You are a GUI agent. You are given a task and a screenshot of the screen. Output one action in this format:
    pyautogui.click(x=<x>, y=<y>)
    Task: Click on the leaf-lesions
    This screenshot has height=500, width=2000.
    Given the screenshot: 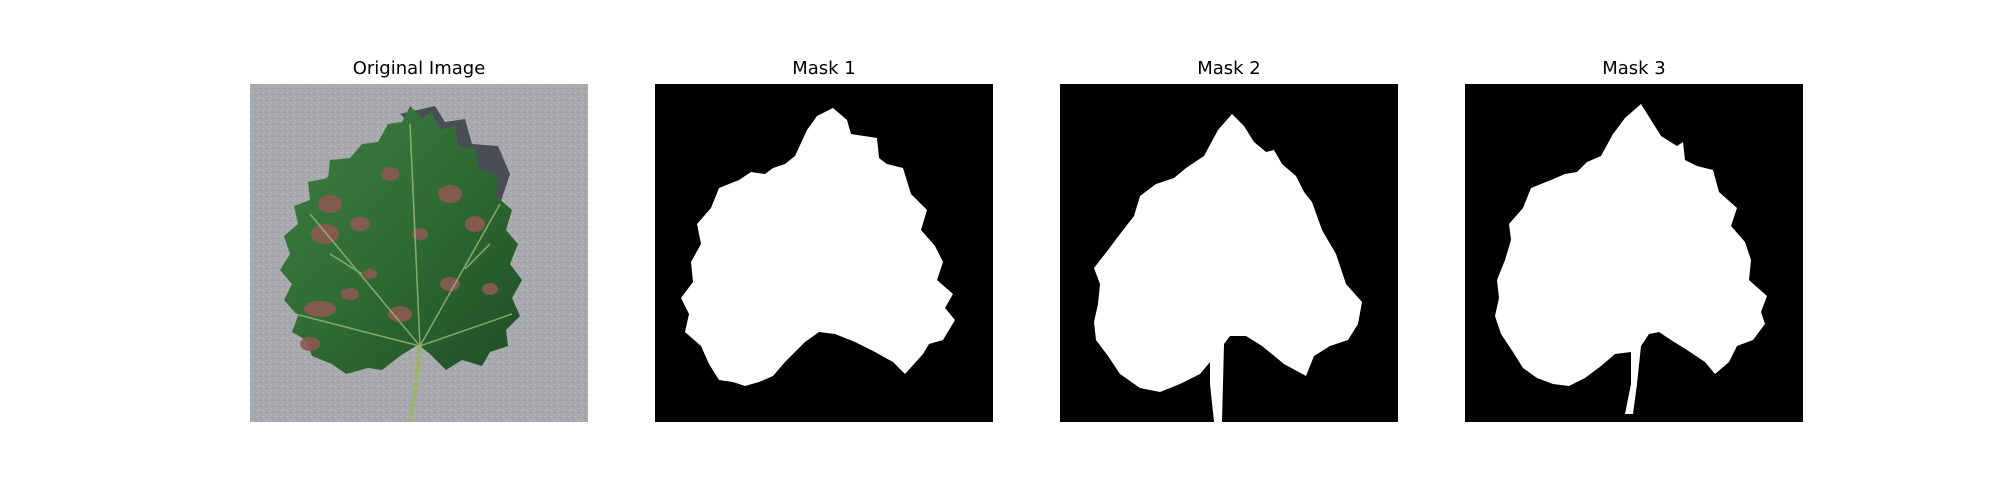 What is the action you would take?
    pyautogui.click(x=399, y=259)
    